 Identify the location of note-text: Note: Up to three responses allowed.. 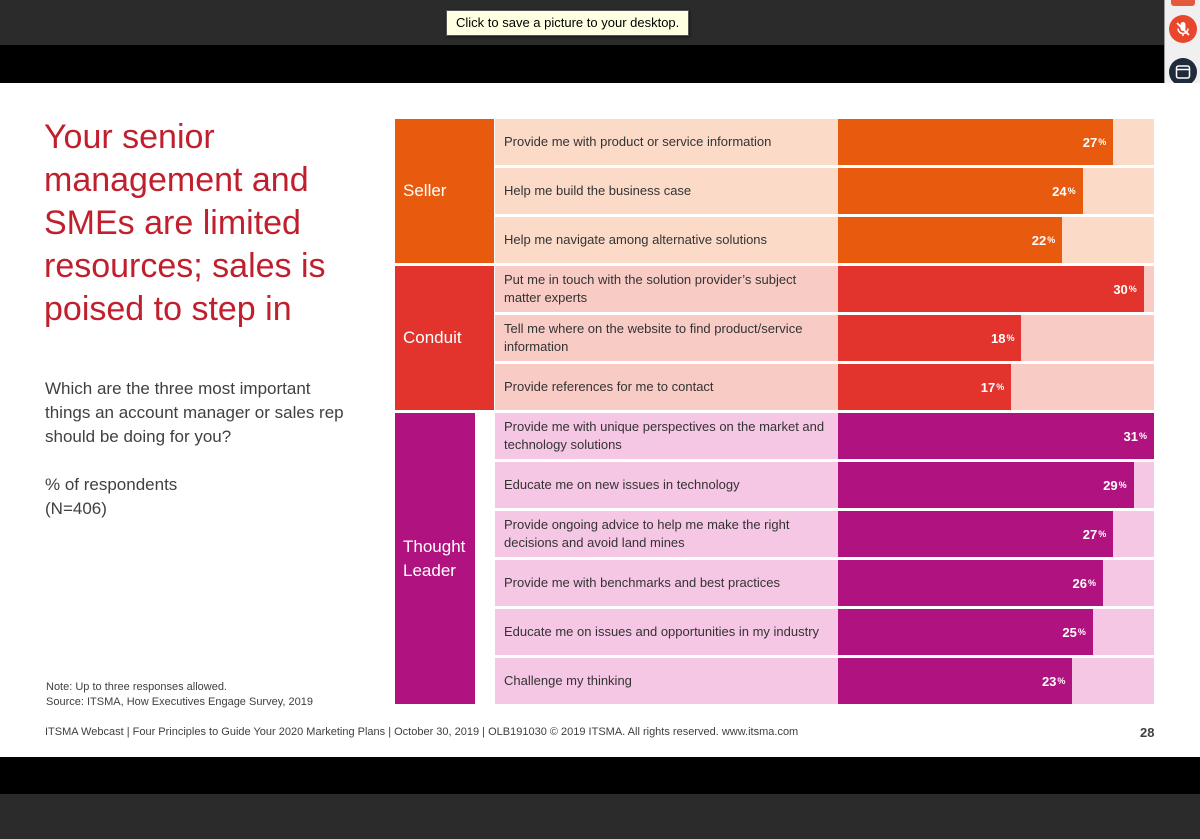
(136, 687).